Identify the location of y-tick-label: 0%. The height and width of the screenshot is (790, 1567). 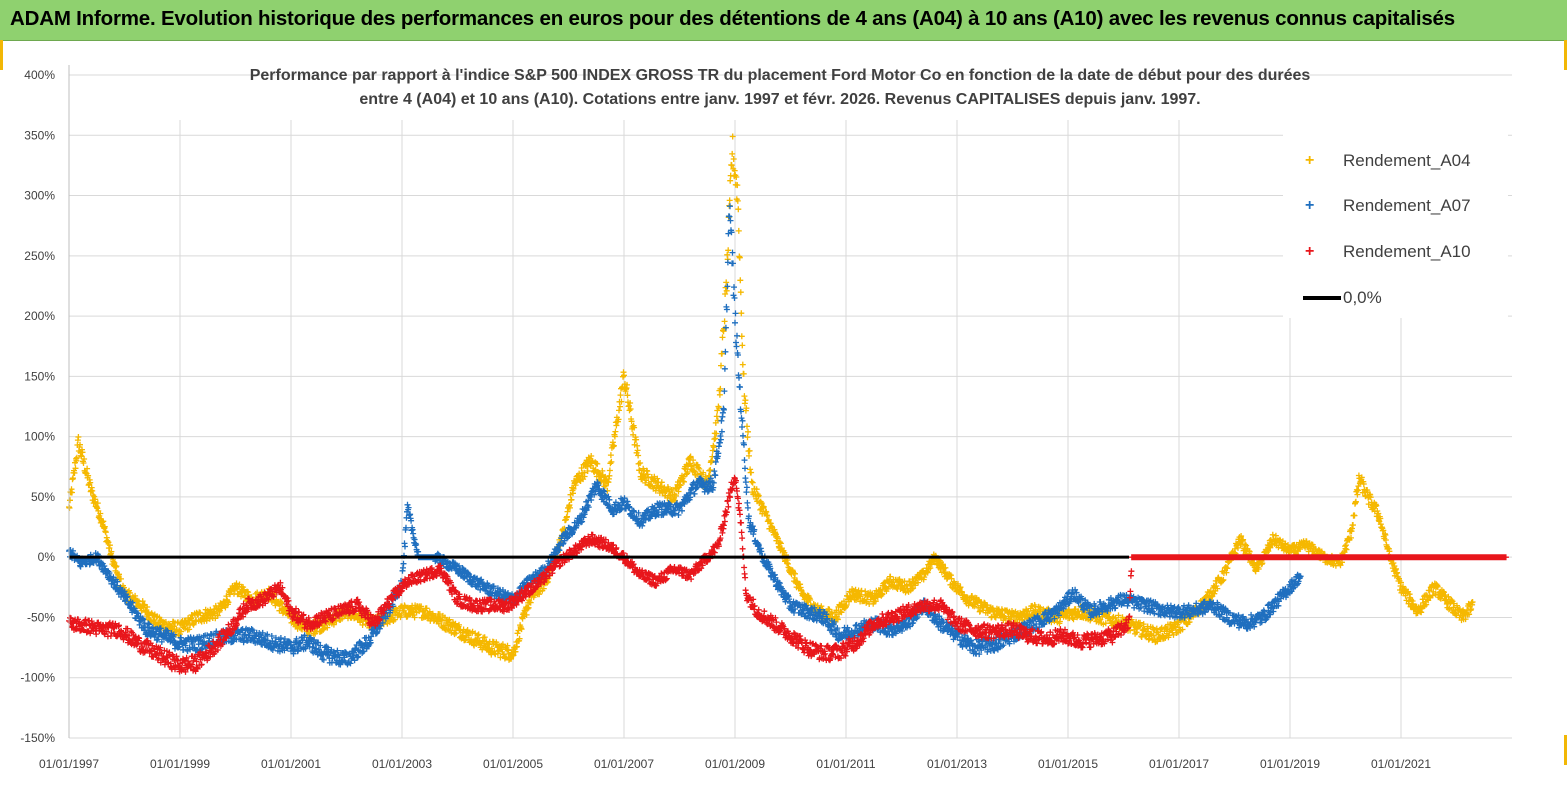
(47, 557).